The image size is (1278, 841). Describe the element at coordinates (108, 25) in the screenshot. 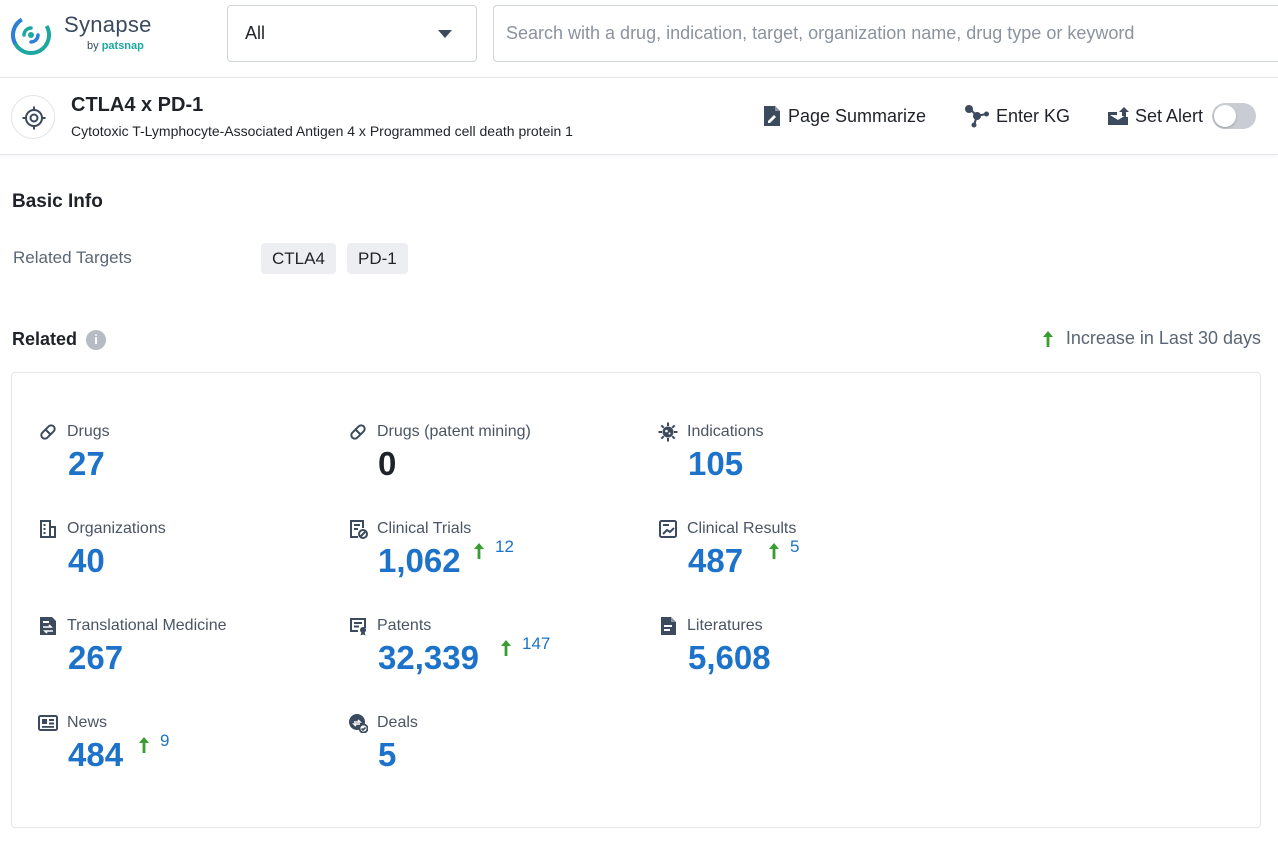

I see `logo-name: Synapse` at that location.